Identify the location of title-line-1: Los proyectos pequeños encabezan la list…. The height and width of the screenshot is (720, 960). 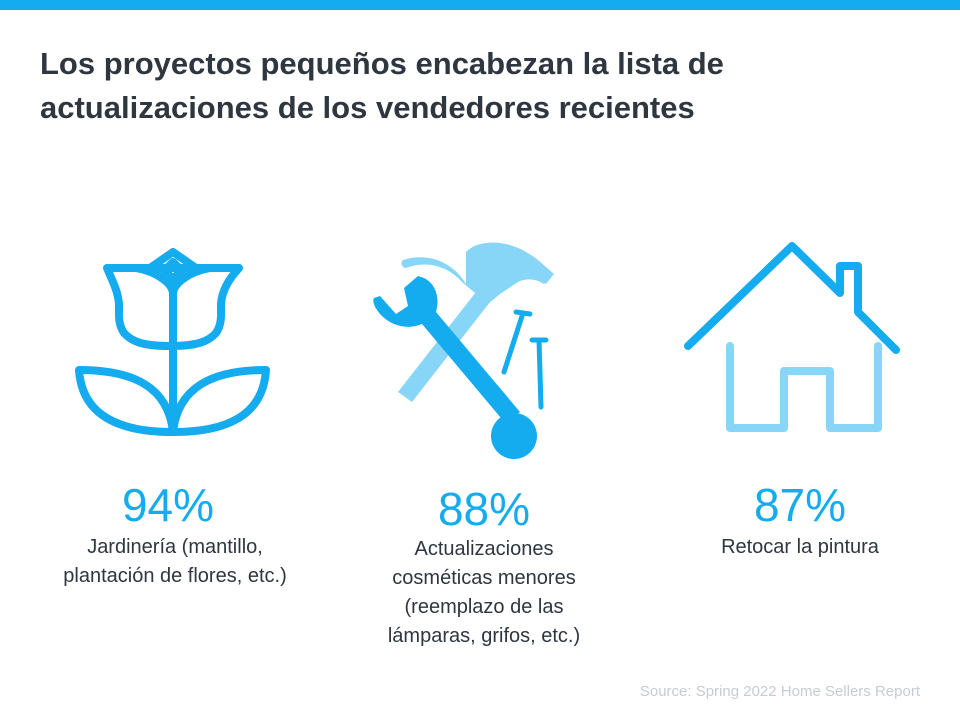
(382, 63).